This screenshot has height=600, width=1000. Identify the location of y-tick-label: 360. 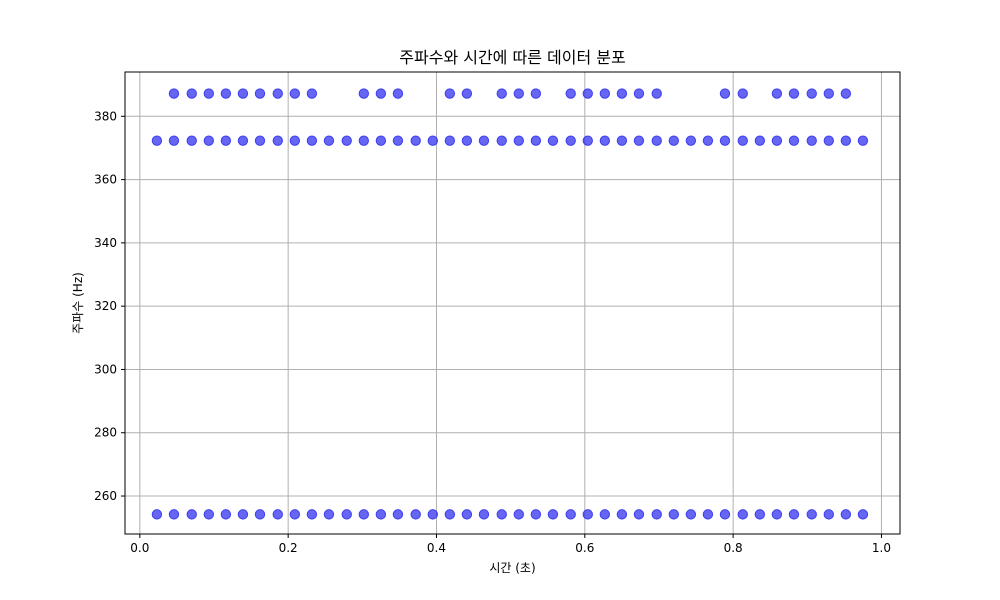
(105, 180).